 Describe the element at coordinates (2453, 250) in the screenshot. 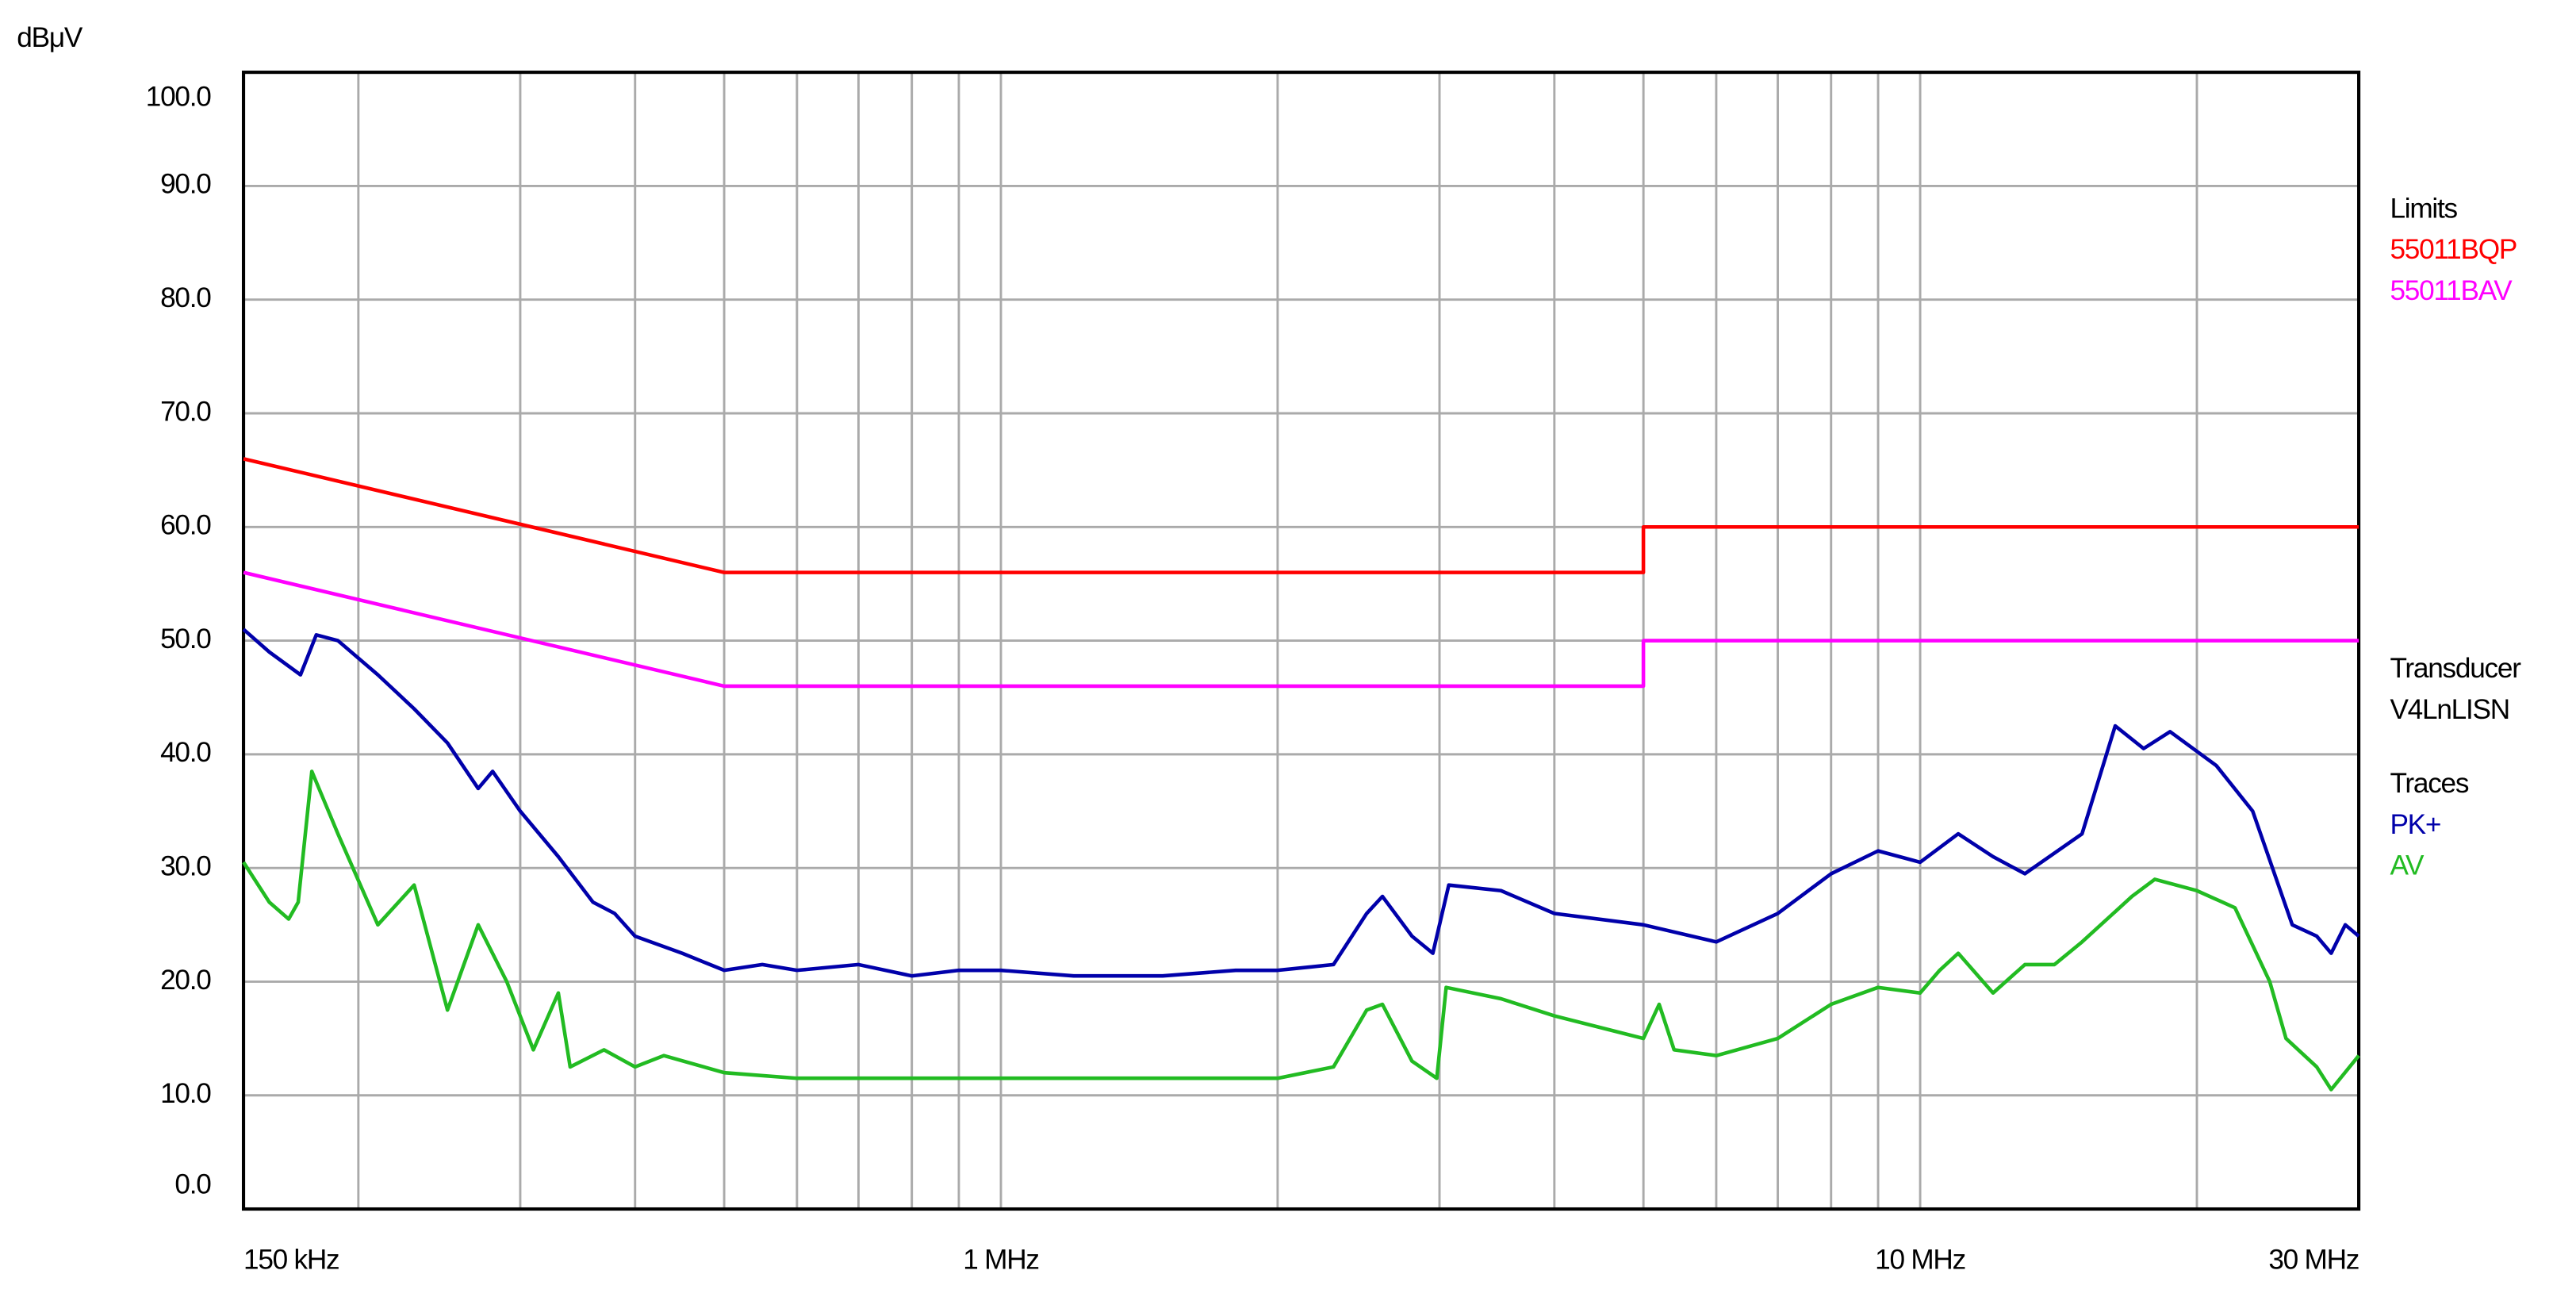

I see `legend-entry: 55011BQP` at that location.